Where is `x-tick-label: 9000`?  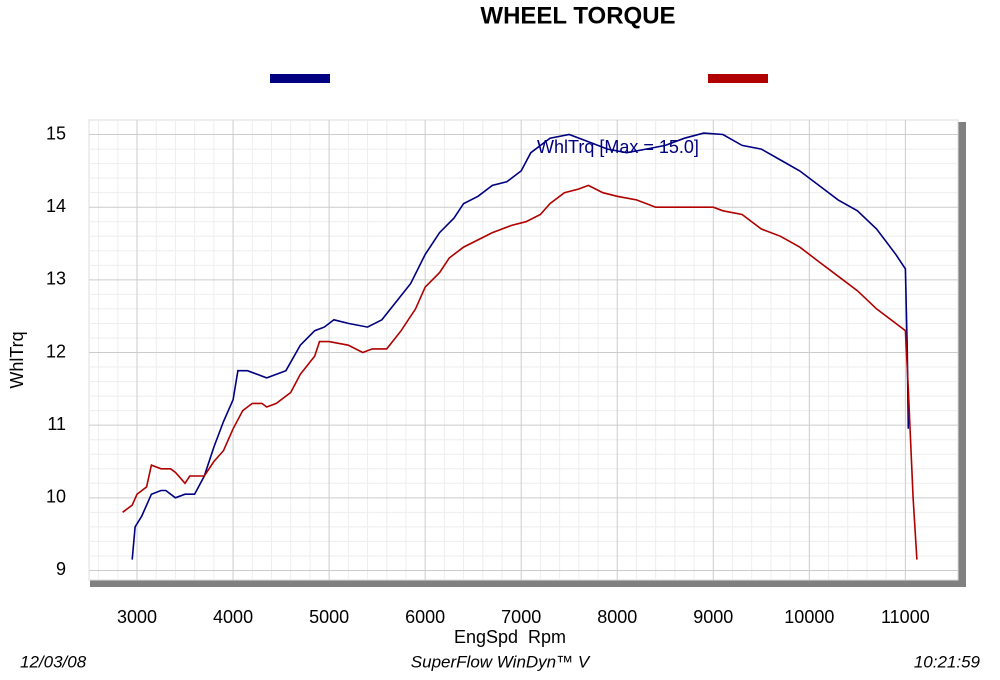 x-tick-label: 9000 is located at coordinates (713, 617).